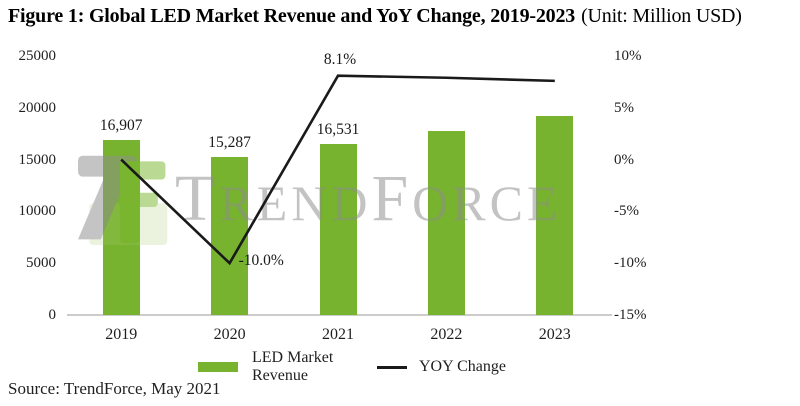 This screenshot has height=406, width=800. What do you see at coordinates (339, 315) in the screenshot?
I see `x-axis-line` at bounding box center [339, 315].